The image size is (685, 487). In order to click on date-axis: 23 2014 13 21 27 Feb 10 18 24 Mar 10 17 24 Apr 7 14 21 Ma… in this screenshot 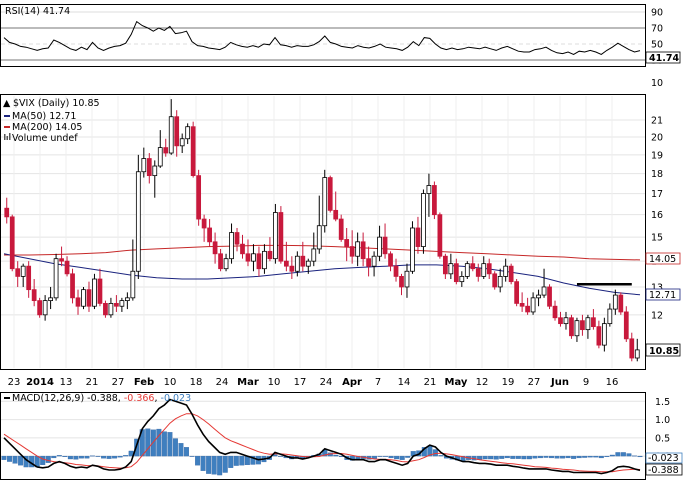, I will do `click(313, 382)`.